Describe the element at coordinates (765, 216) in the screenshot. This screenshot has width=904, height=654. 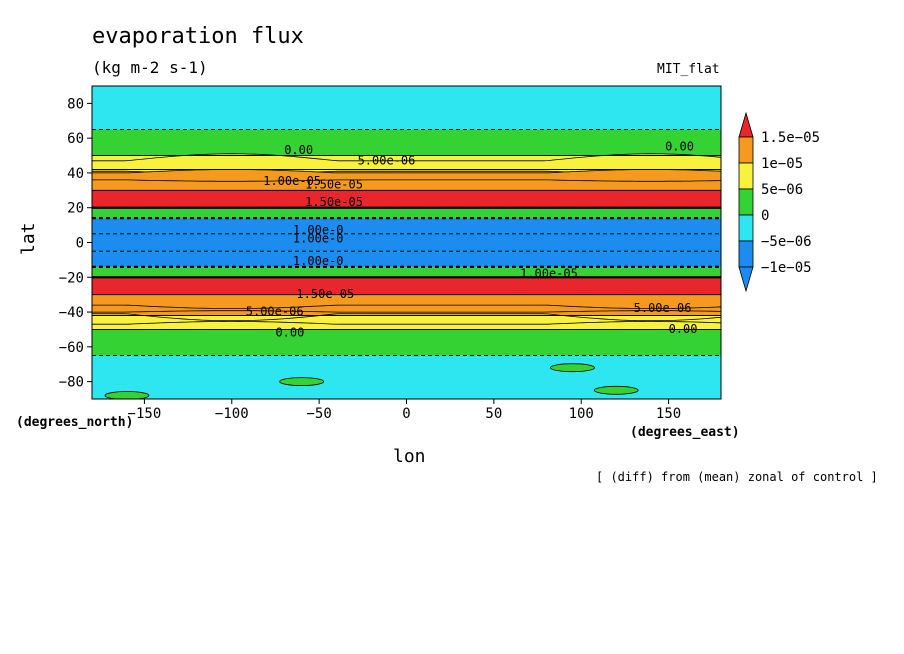
I see `colorbar-label: 0` at that location.